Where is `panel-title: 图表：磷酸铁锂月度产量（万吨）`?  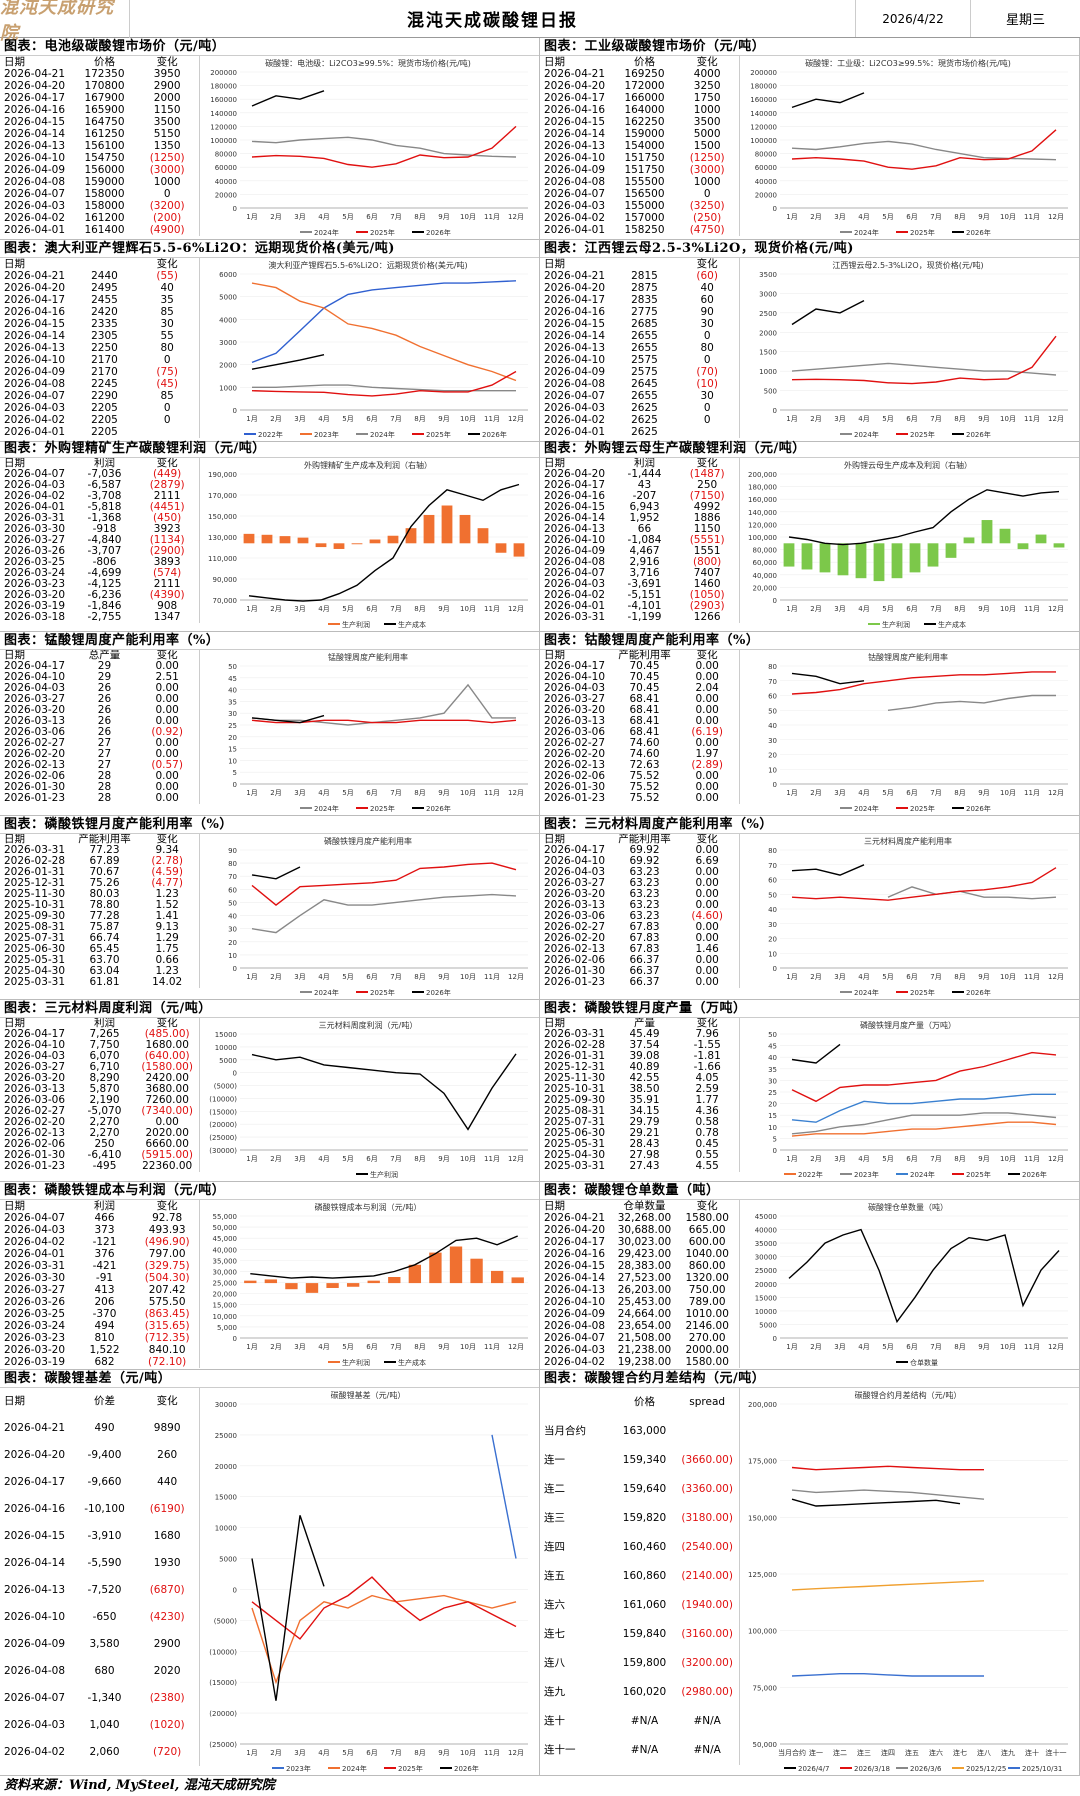 panel-title: 图表：磷酸铁锂月度产量（万吨） is located at coordinates (809, 1009).